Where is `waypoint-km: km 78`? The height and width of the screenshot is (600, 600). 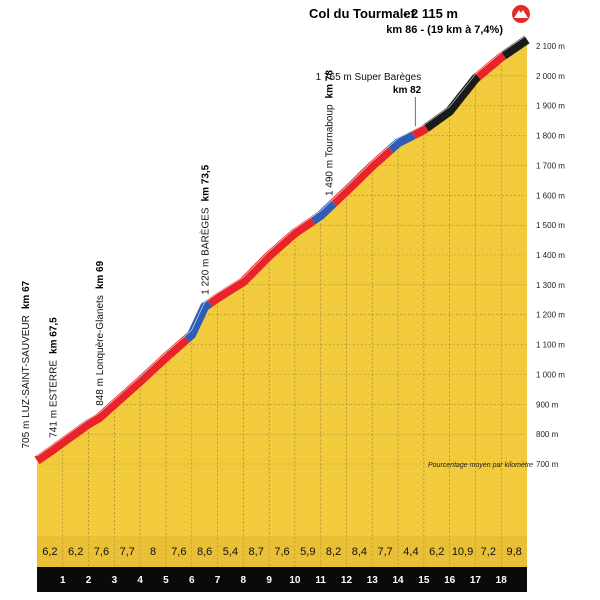
waypoint-km: km 78 is located at coordinates (329, 84).